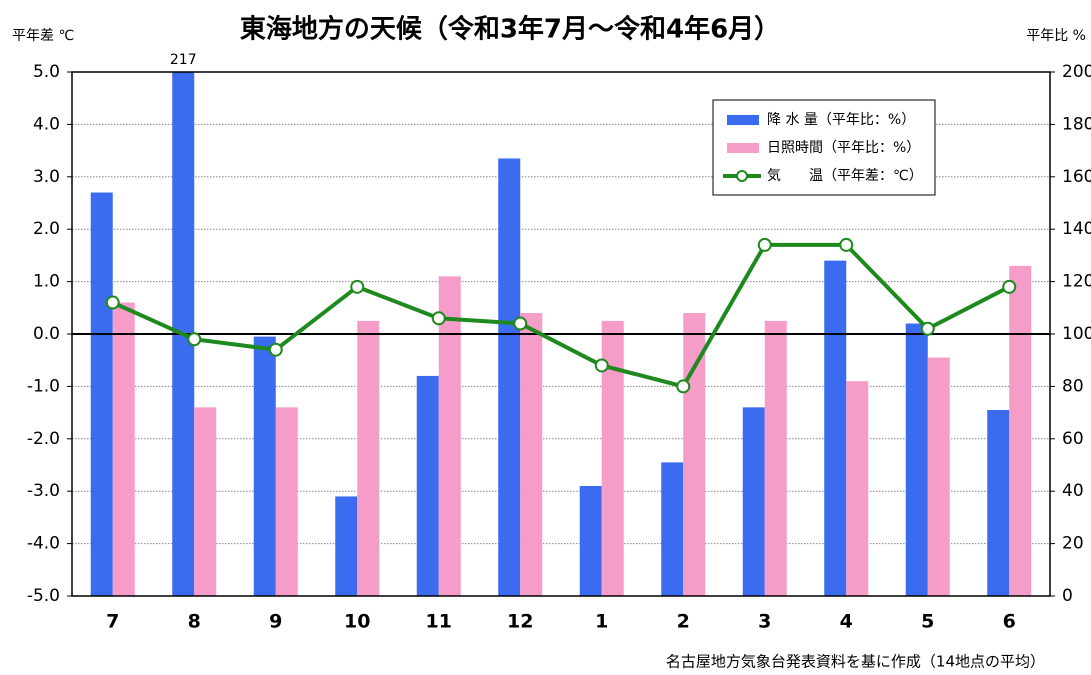 The height and width of the screenshot is (675, 1091). Describe the element at coordinates (1073, 544) in the screenshot. I see `y2-tick-label: 20` at that location.